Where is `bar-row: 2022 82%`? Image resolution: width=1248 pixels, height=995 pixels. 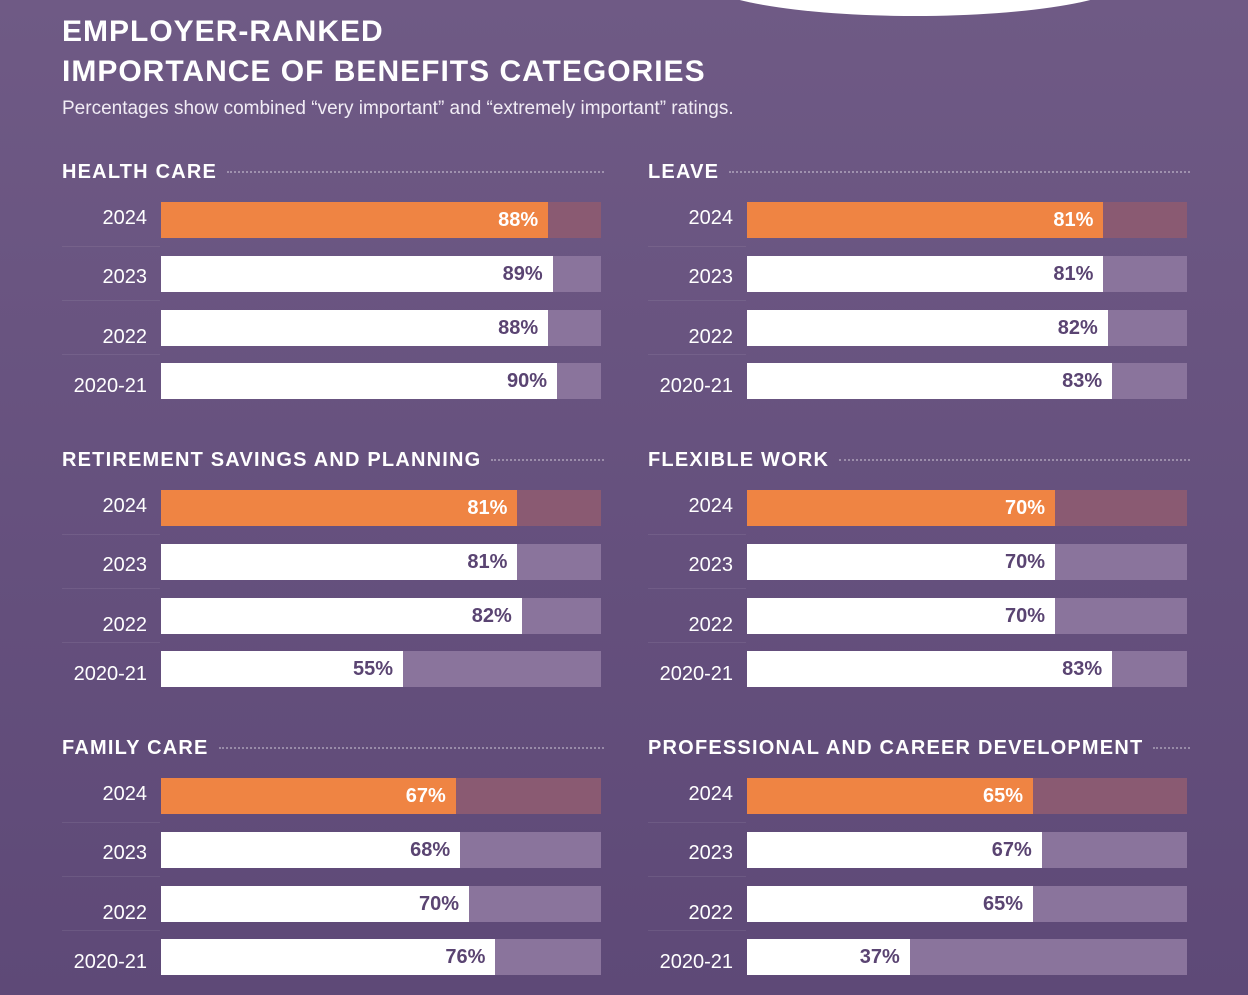
bar-row: 2022 82% is located at coordinates (919, 329).